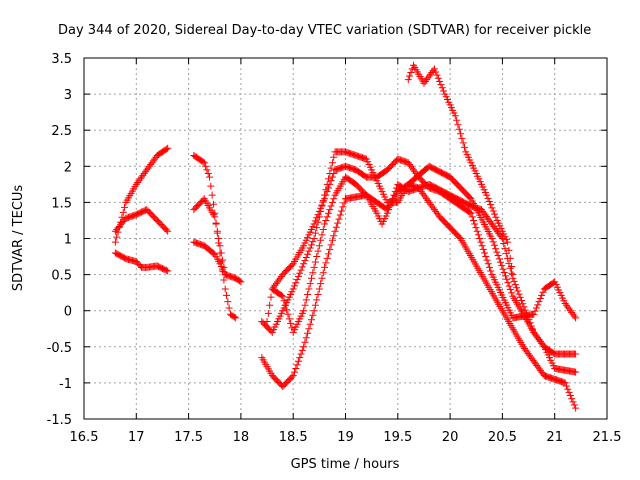  I want to click on series-track-e, so click(217, 240).